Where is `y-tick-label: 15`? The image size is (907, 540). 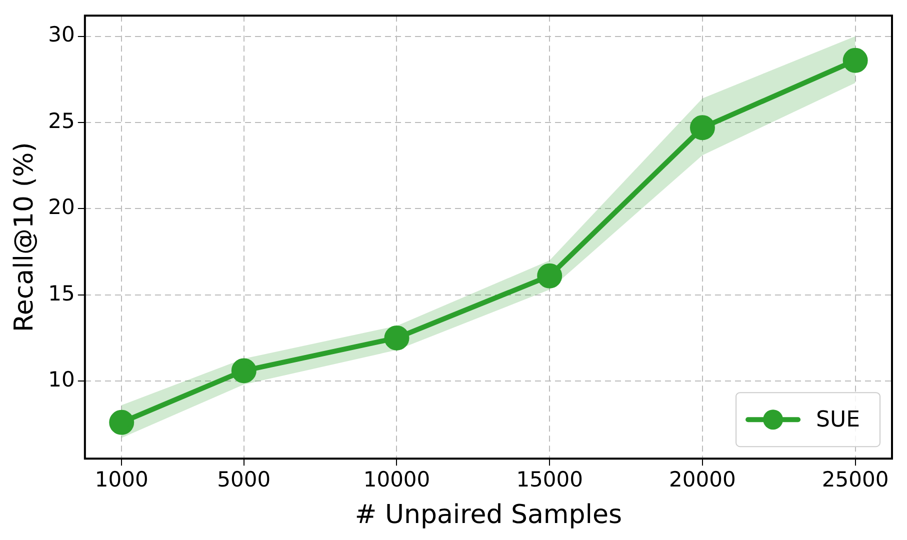 y-tick-label: 15 is located at coordinates (61, 293).